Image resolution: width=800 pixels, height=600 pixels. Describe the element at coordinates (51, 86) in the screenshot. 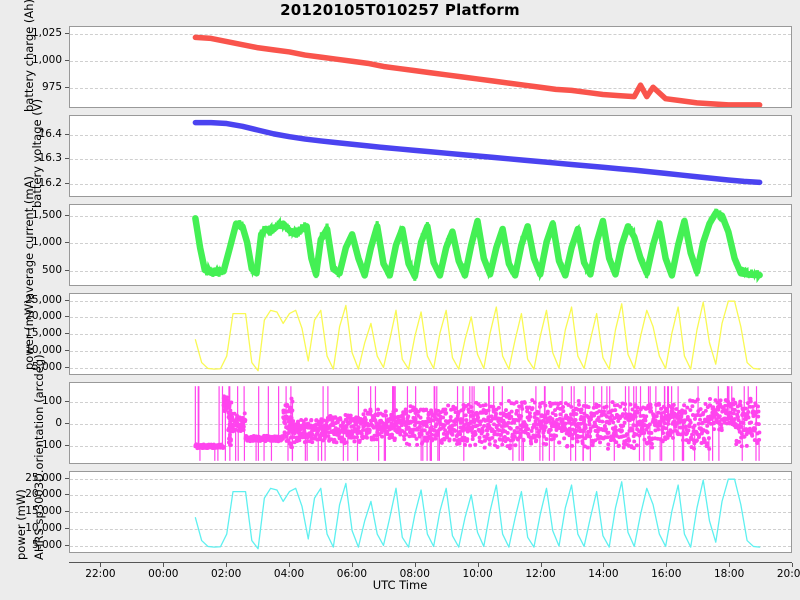

I see `y-tick-label: 975` at that location.